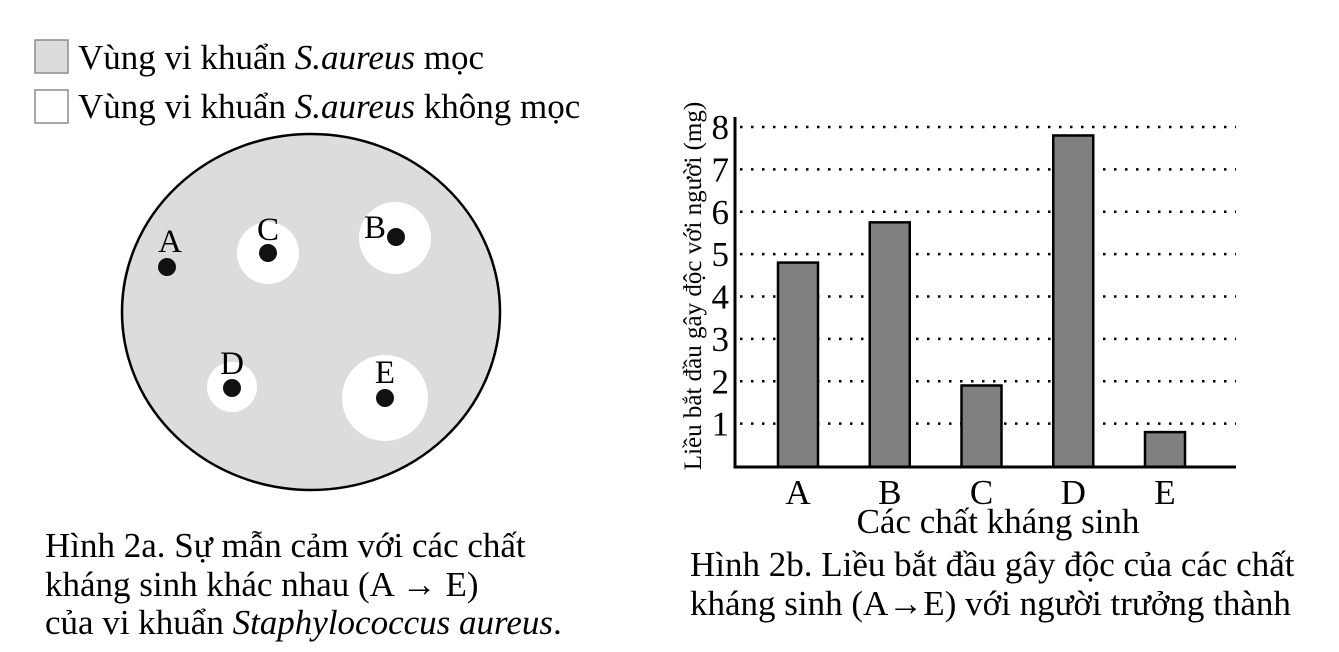 The image size is (1339, 652). What do you see at coordinates (51, 106) in the screenshot?
I see `legend-swatch-no-growth` at bounding box center [51, 106].